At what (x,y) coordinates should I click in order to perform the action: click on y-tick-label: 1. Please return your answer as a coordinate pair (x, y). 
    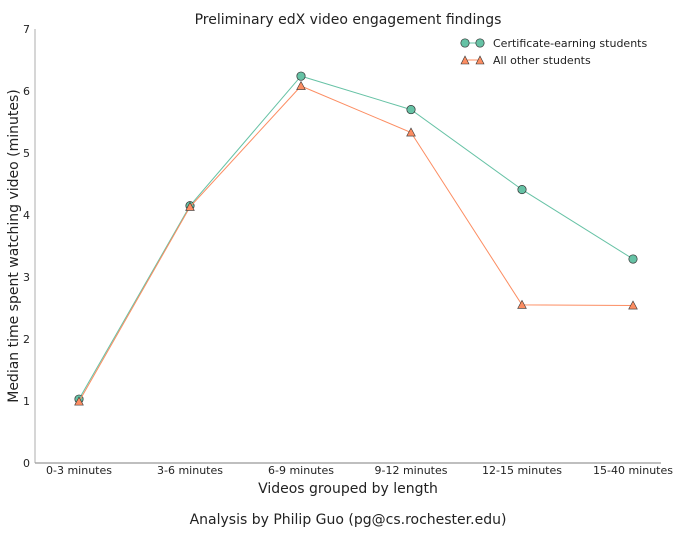
    Looking at the image, I should click on (26, 401).